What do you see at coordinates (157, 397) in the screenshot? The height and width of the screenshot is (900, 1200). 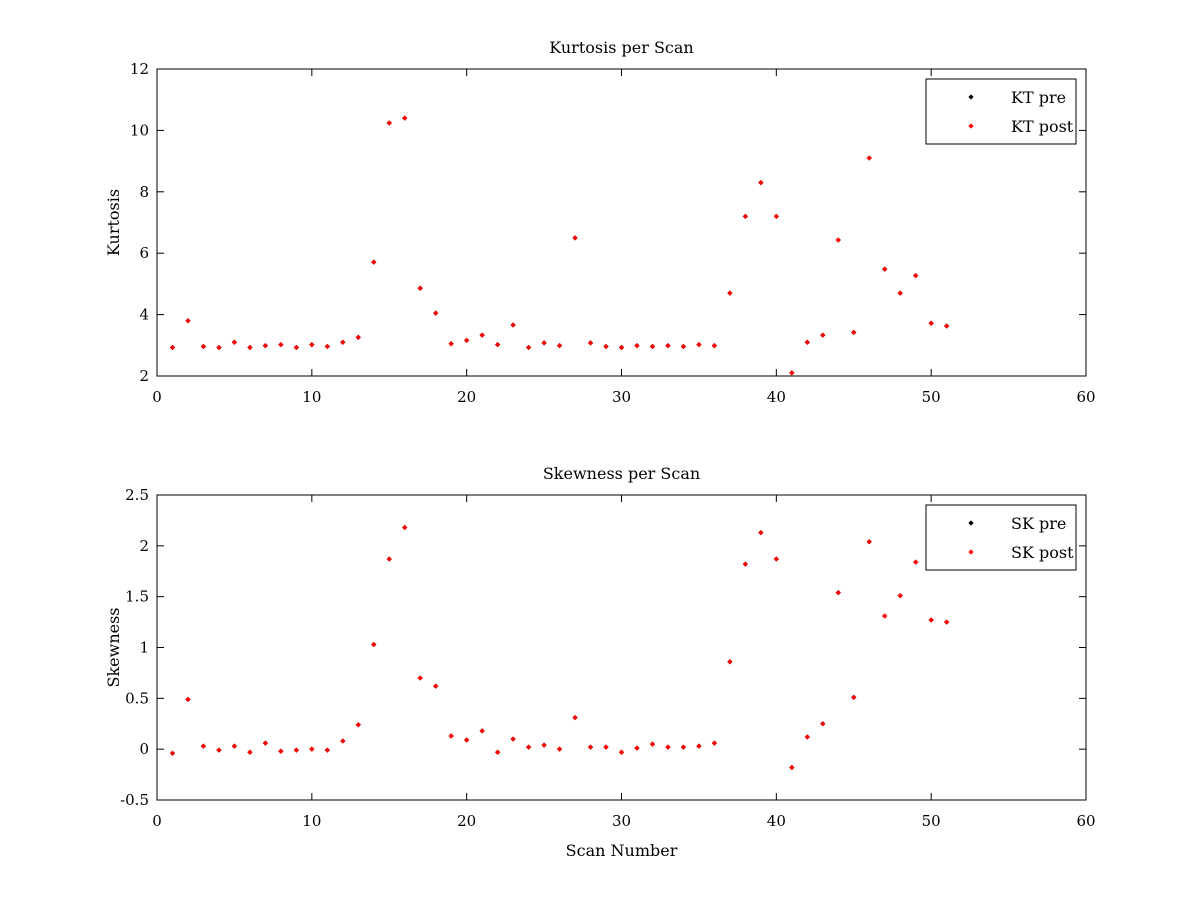 I see `kurtosis-x-tick-label: 0` at bounding box center [157, 397].